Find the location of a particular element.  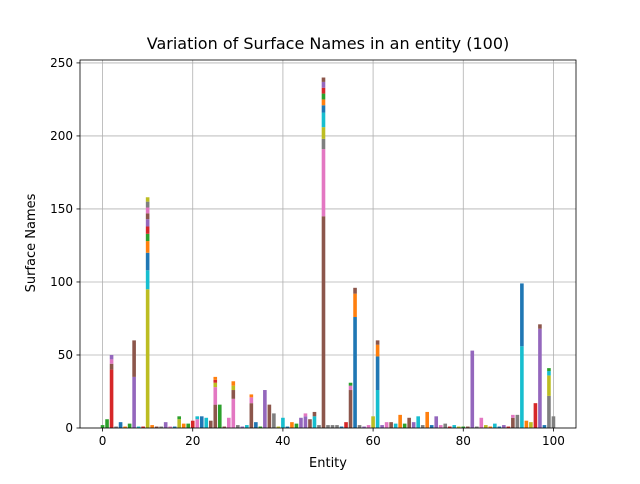

x-tick-label: 80 is located at coordinates (463, 441).